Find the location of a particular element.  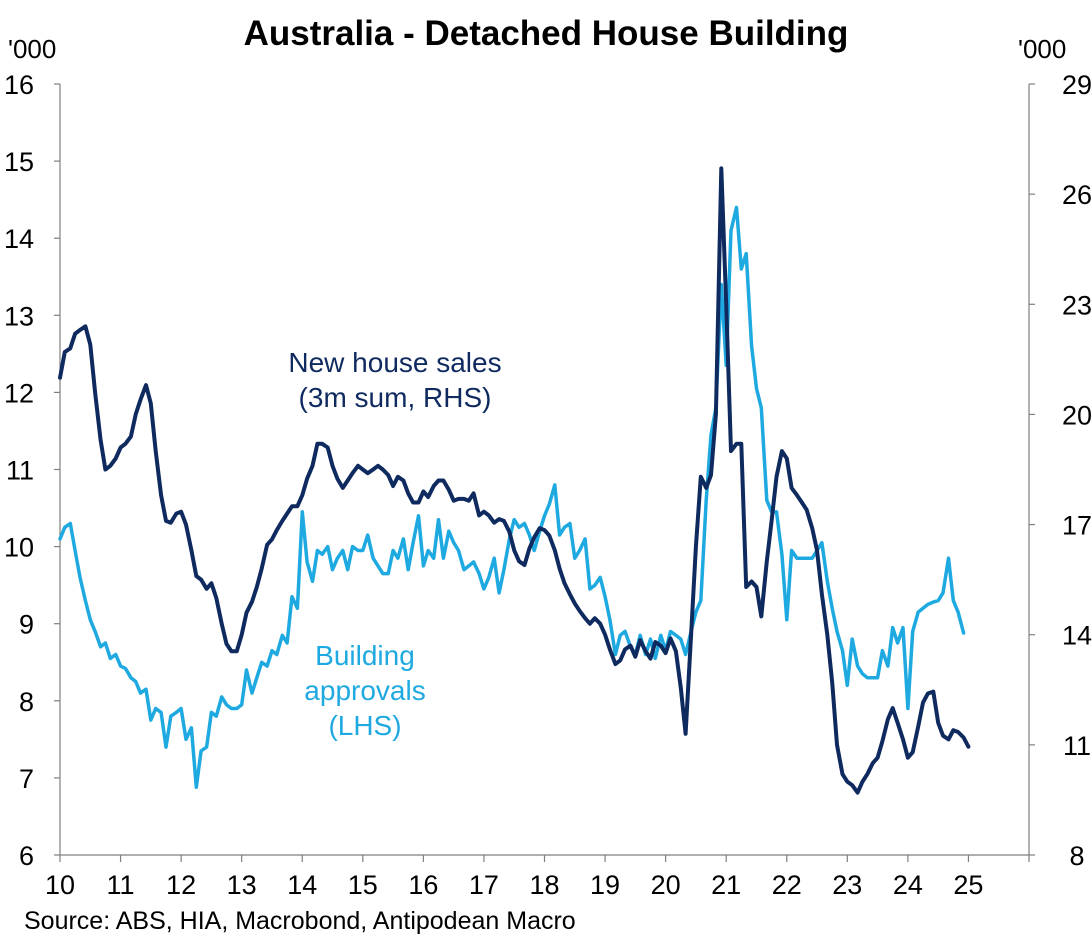

right-tick-label: 17 is located at coordinates (1077, 526).